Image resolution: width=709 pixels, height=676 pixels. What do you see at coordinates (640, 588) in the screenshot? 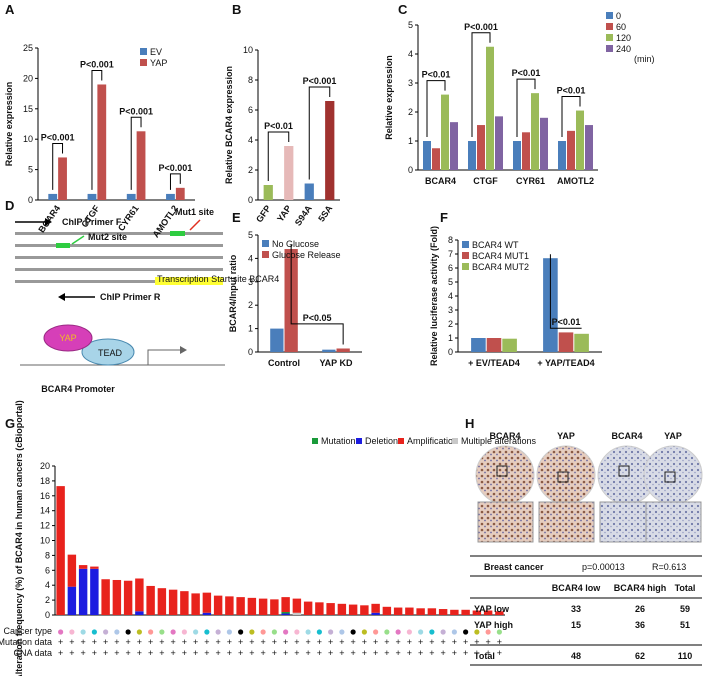
I see `table-header: BCAR4 high` at bounding box center [640, 588].